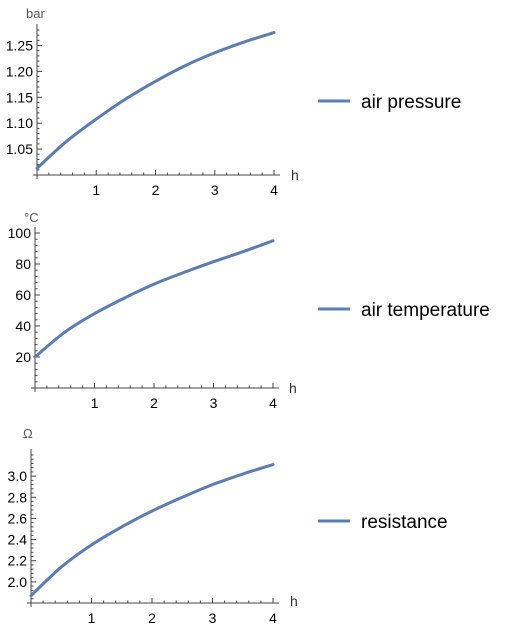 The height and width of the screenshot is (624, 517). Describe the element at coordinates (20, 233) in the screenshot. I see `y-tick-label: 100` at that location.